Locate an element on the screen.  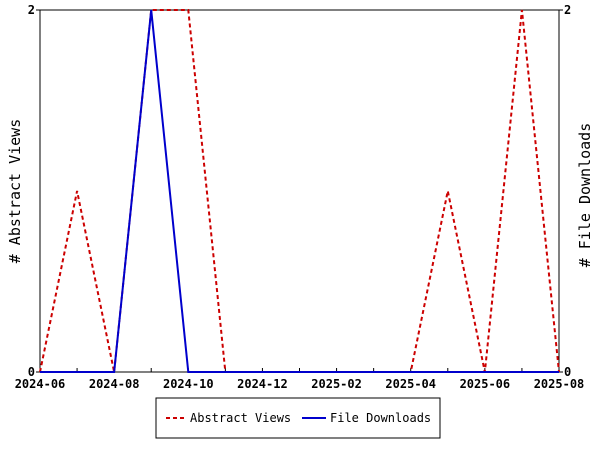
y-axis-right-title: # File Downloads is located at coordinates (585, 195).